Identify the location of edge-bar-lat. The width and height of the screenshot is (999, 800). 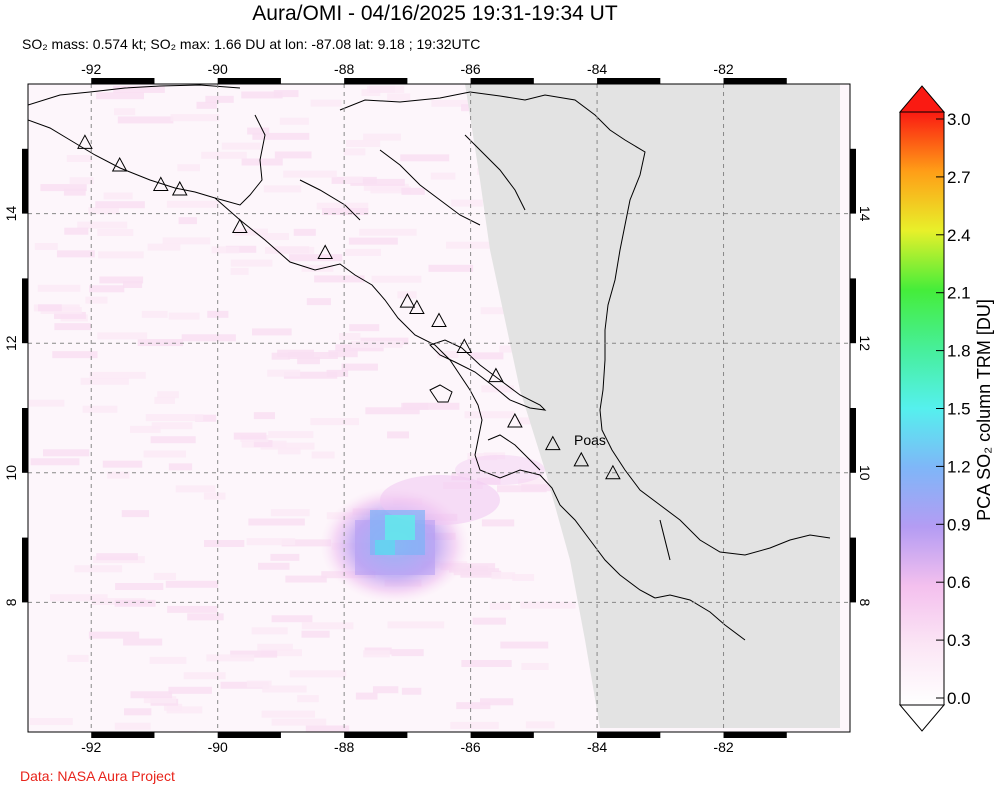
(25, 181).